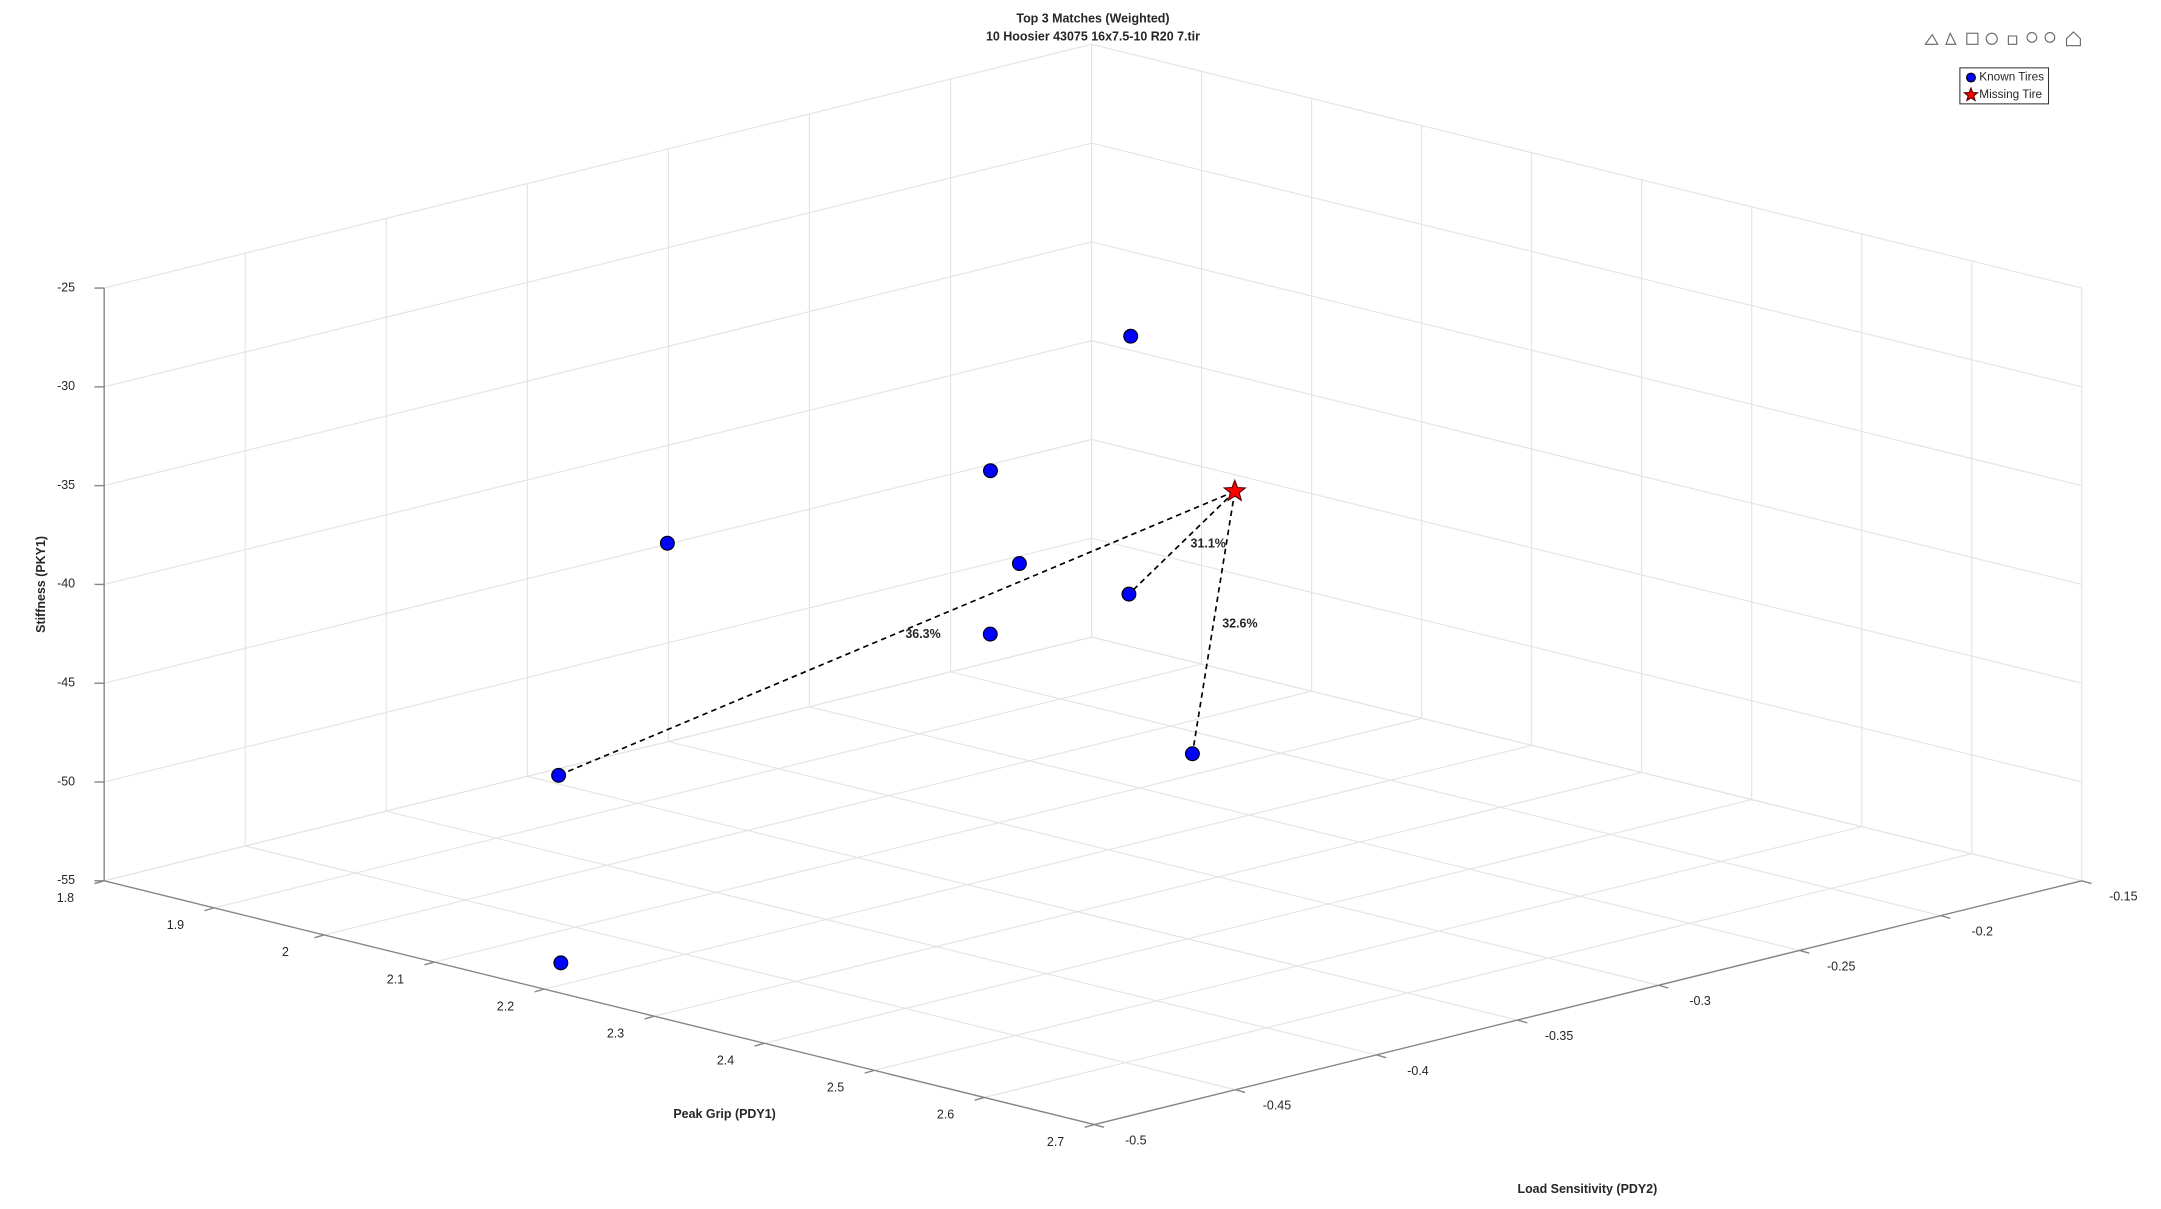 The width and height of the screenshot is (2161, 1209). Describe the element at coordinates (66, 880) in the screenshot. I see `z-tick-label: -55` at that location.